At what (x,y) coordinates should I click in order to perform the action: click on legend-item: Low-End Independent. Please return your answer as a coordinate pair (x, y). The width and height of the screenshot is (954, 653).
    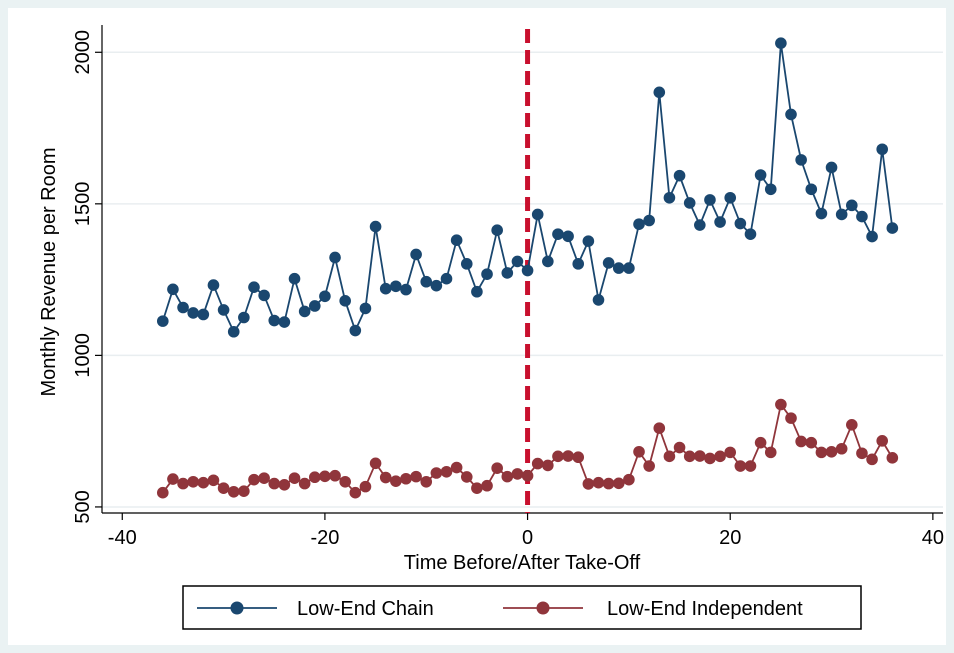
    Looking at the image, I should click on (653, 609).